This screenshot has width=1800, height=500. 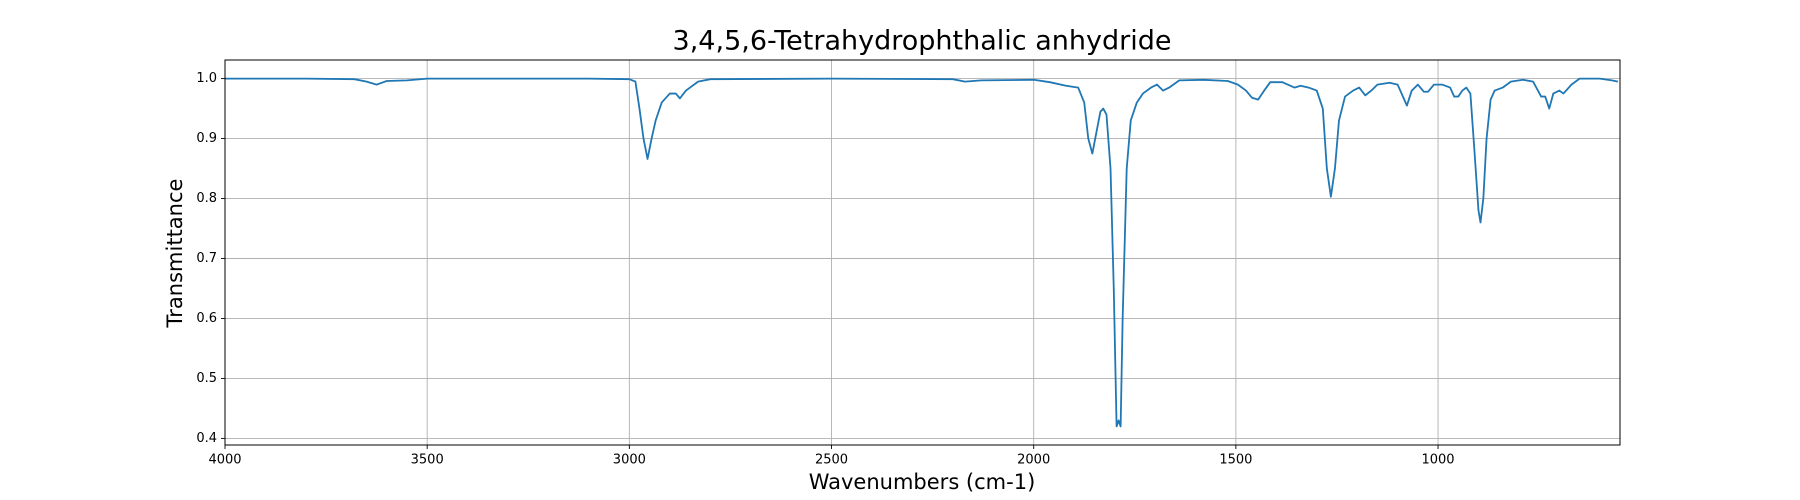 I want to click on y-tick-label: 0.8, so click(x=206, y=198).